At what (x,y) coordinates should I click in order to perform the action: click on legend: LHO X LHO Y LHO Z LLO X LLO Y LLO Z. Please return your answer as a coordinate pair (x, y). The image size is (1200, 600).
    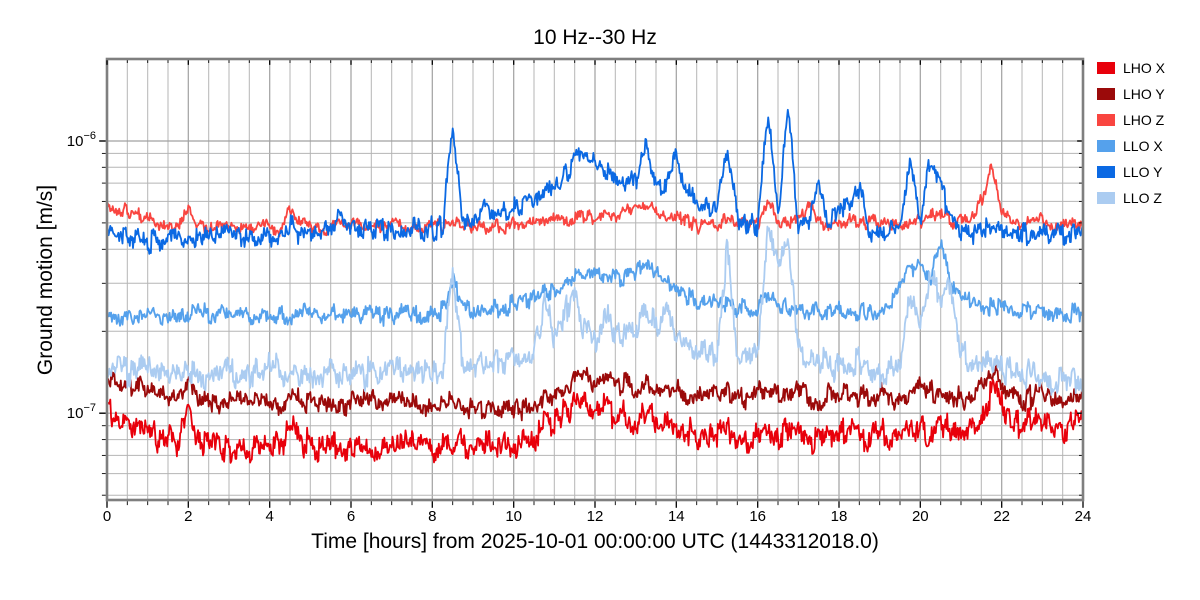
    Looking at the image, I should click on (1131, 133).